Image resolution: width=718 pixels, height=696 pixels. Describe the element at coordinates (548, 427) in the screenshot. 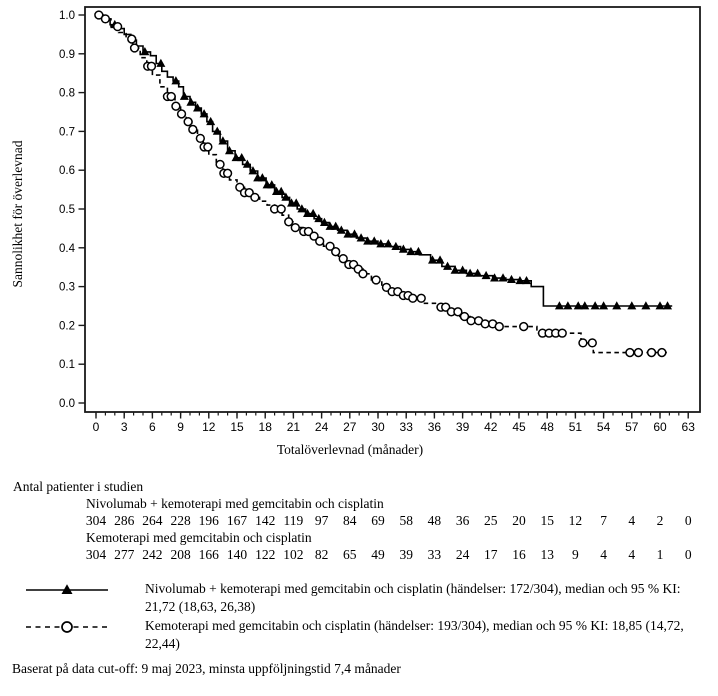

I see `svg-text: 48` at that location.